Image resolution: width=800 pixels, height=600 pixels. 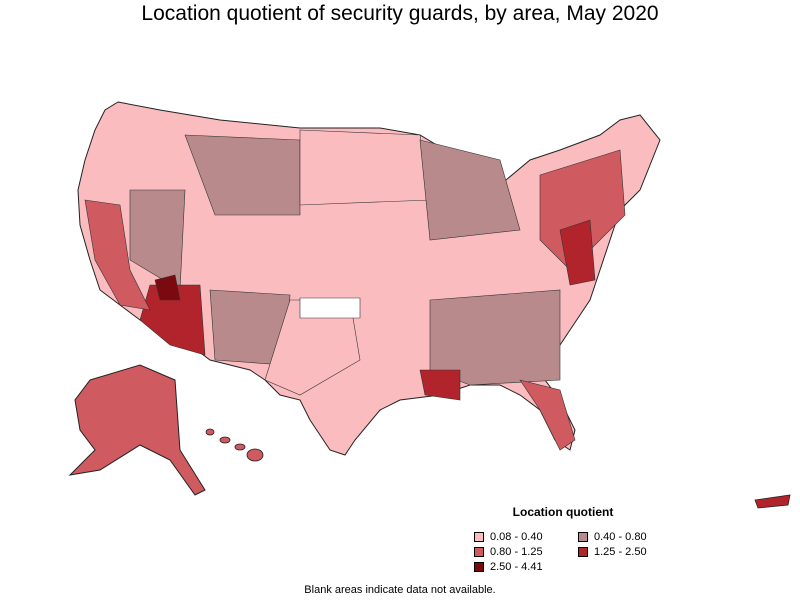 I want to click on legend-item-4: 1.25 - 2.50, so click(x=612, y=552).